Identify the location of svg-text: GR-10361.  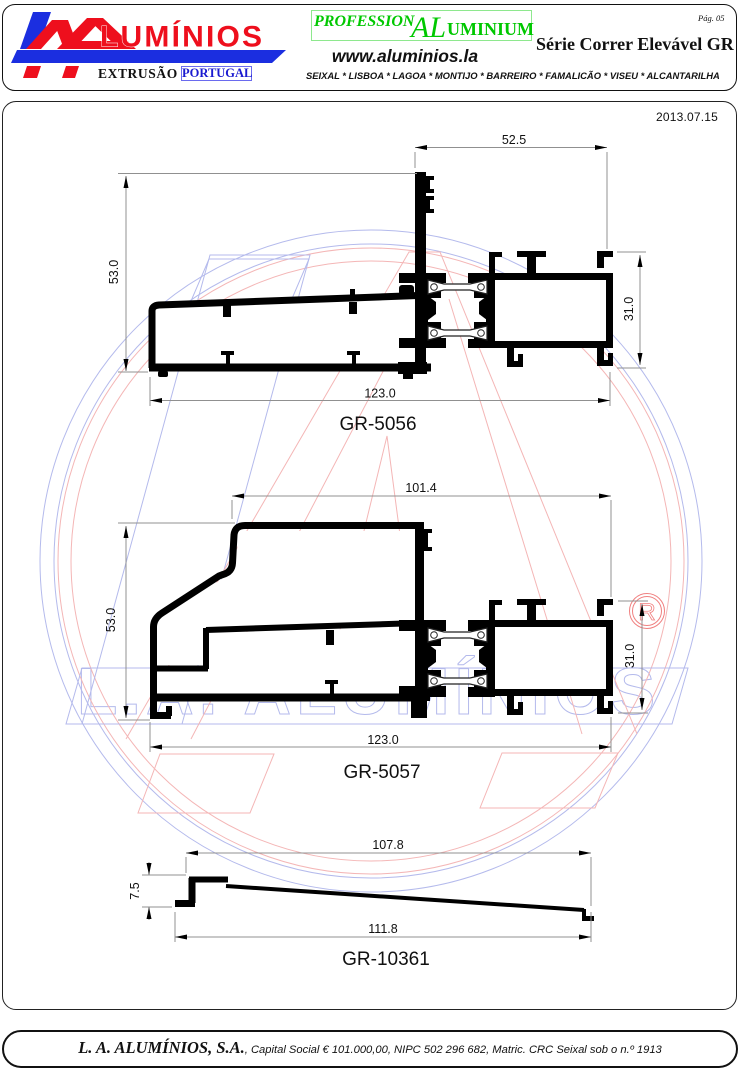
(386, 959).